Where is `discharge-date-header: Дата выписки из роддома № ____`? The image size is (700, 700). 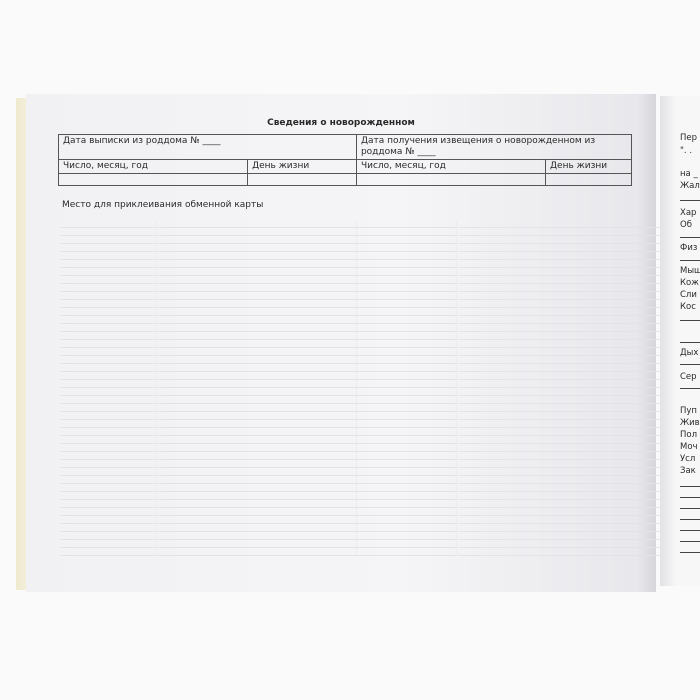
discharge-date-header: Дата выписки из роддома № ____ is located at coordinates (207, 147).